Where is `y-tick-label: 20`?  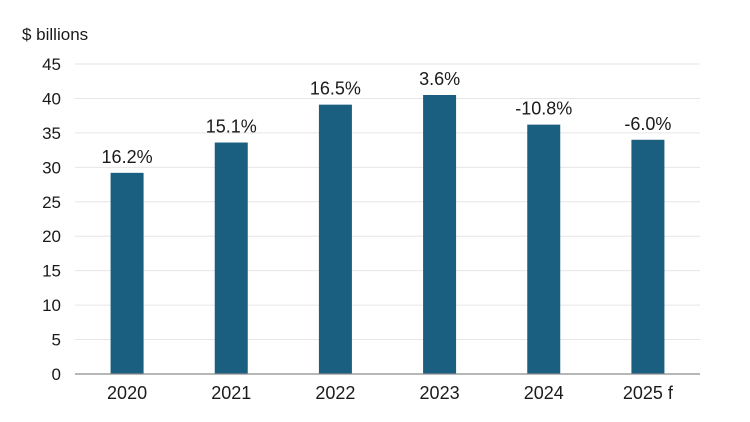
y-tick-label: 20 is located at coordinates (51, 236).